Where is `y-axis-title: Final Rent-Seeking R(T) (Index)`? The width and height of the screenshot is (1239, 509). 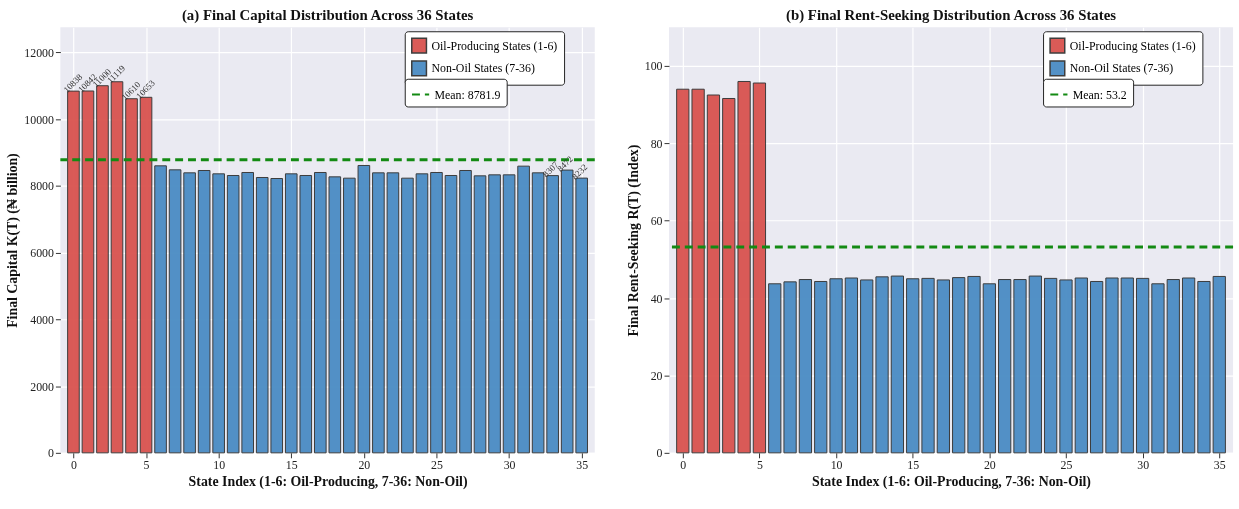 y-axis-title: Final Rent-Seeking R(T) (Index) is located at coordinates (633, 240).